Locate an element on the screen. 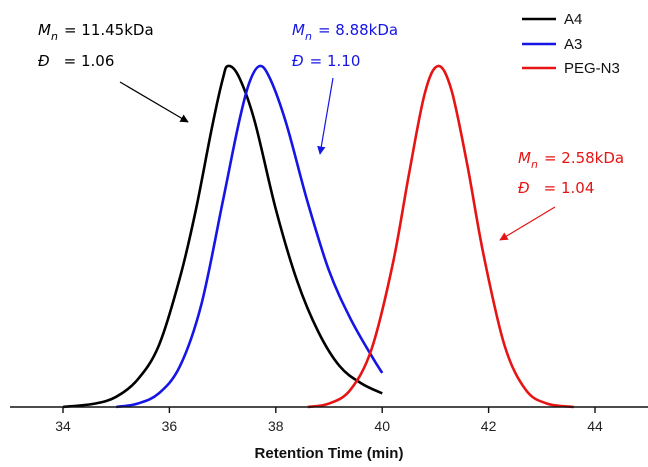 Image resolution: width=648 pixels, height=467 pixels. svg-text:Đ= 1.06: Đ = 1.06 is located at coordinates (76, 61).